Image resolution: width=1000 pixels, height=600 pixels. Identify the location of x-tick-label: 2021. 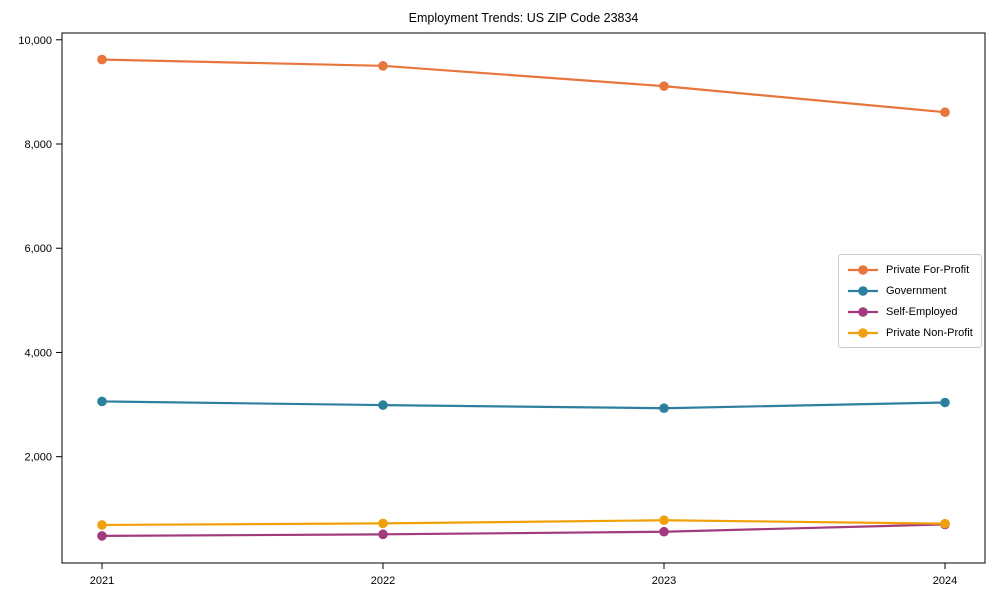
(102, 581).